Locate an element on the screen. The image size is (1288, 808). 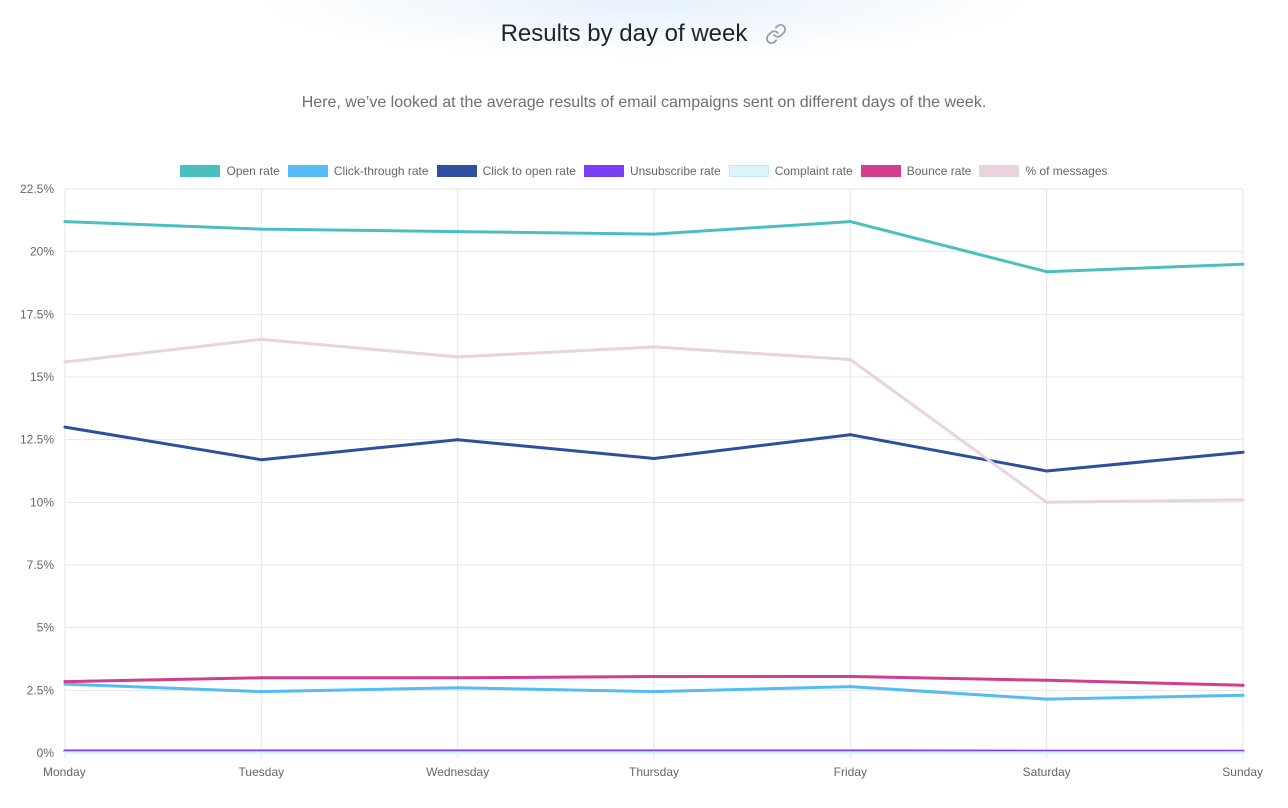
x-tick-label: Monday is located at coordinates (64, 772).